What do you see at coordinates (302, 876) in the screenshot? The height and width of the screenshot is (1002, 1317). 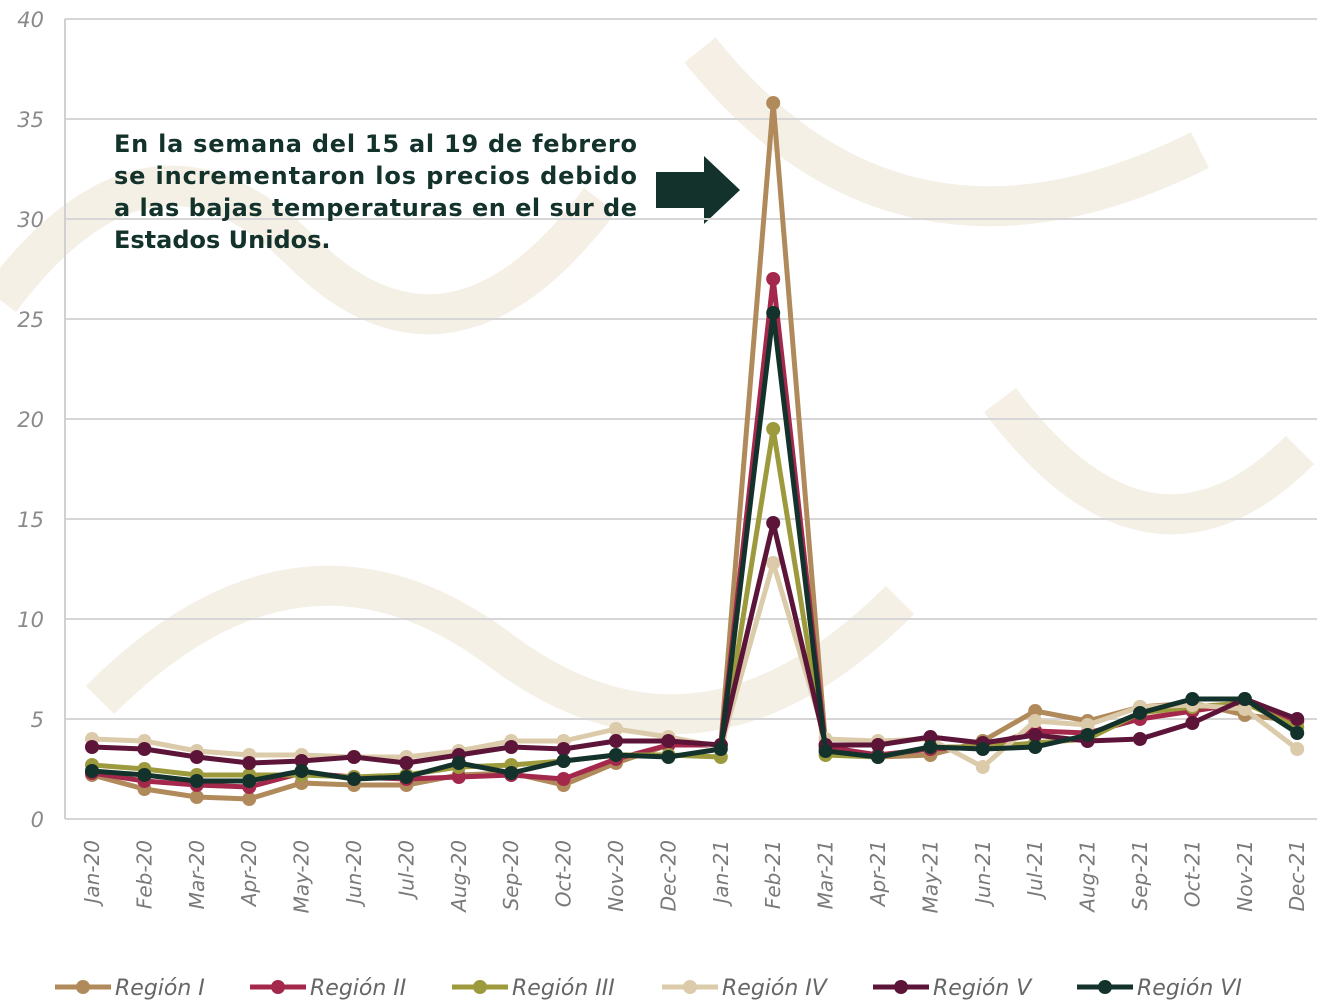 I see `x-tick-label: May-20` at bounding box center [302, 876].